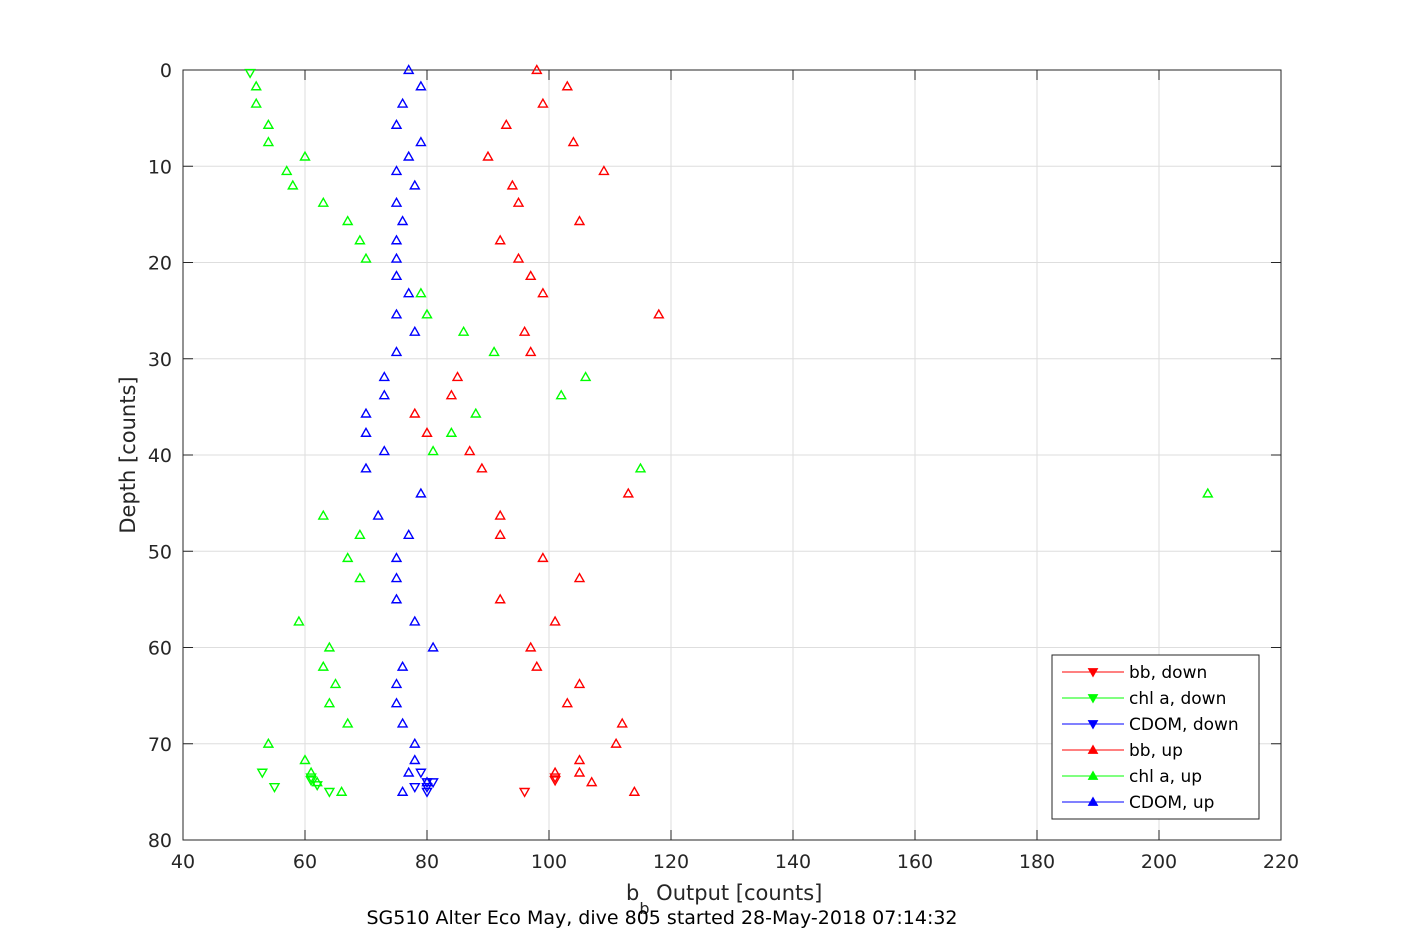  I want to click on x-axis-label-rest: Output [counts], so click(736, 893).